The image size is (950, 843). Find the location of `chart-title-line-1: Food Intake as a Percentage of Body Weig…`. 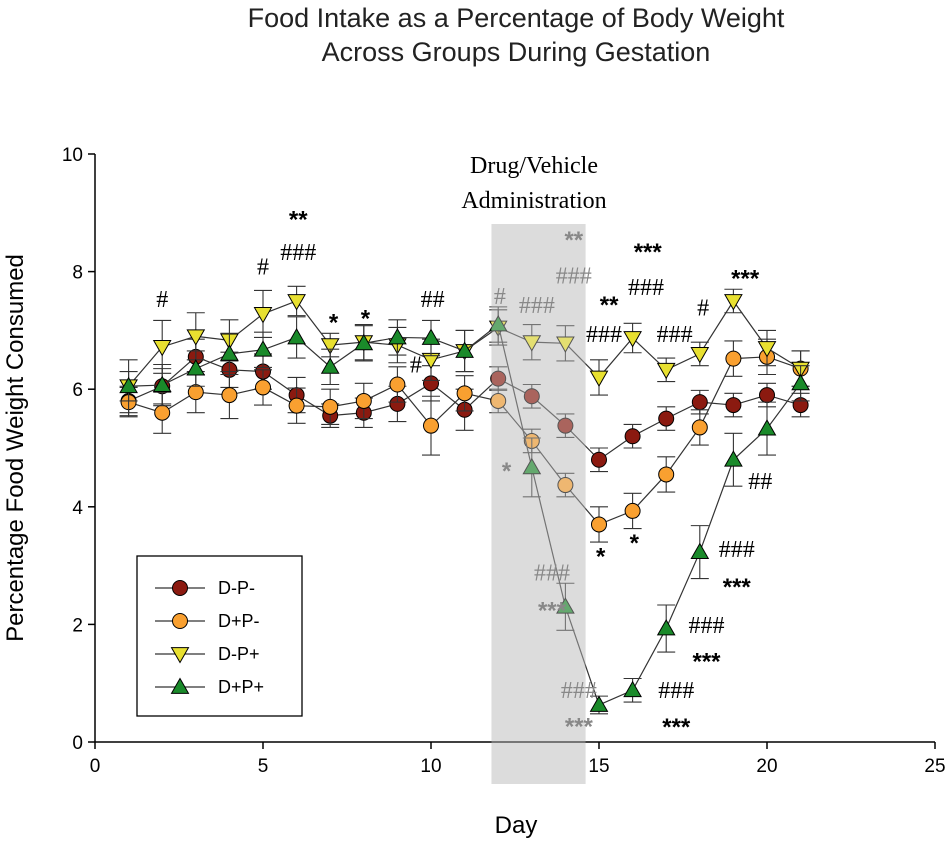

chart-title-line-1: Food Intake as a Percentage of Body Weig… is located at coordinates (516, 18).